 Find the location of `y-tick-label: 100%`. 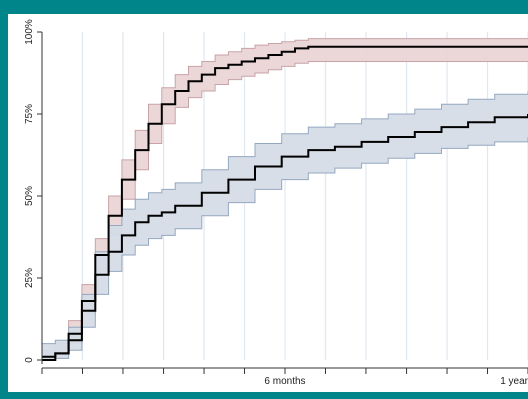

y-tick-label: 100% is located at coordinates (29, 32).